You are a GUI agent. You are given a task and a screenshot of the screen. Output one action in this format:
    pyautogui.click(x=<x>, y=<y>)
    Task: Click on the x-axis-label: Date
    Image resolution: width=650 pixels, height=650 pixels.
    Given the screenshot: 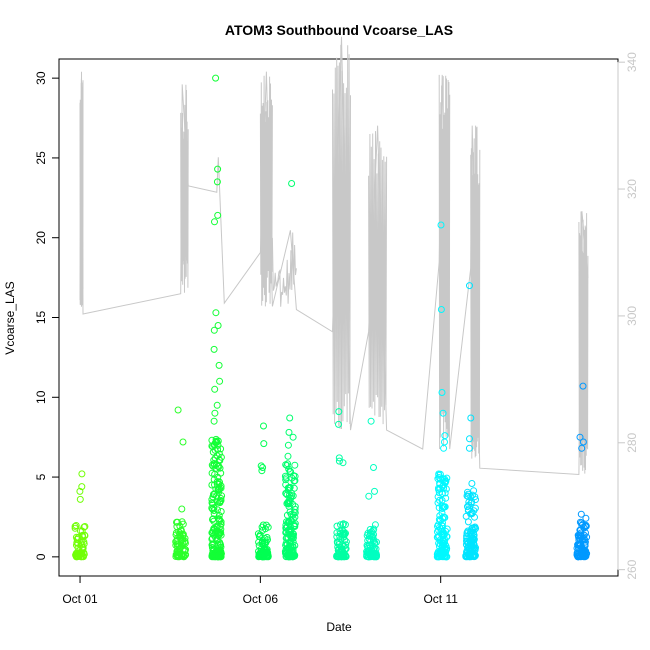 What is the action you would take?
    pyautogui.click(x=339, y=627)
    